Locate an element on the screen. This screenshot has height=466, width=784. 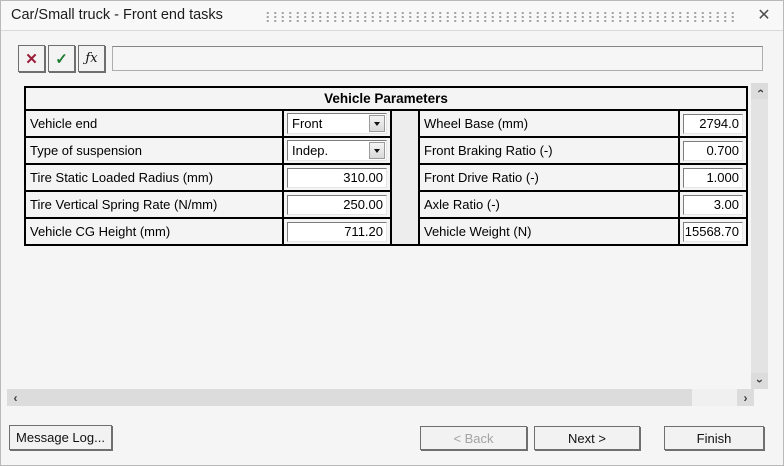
chevron-left-icon: ‹ is located at coordinates (15, 397).